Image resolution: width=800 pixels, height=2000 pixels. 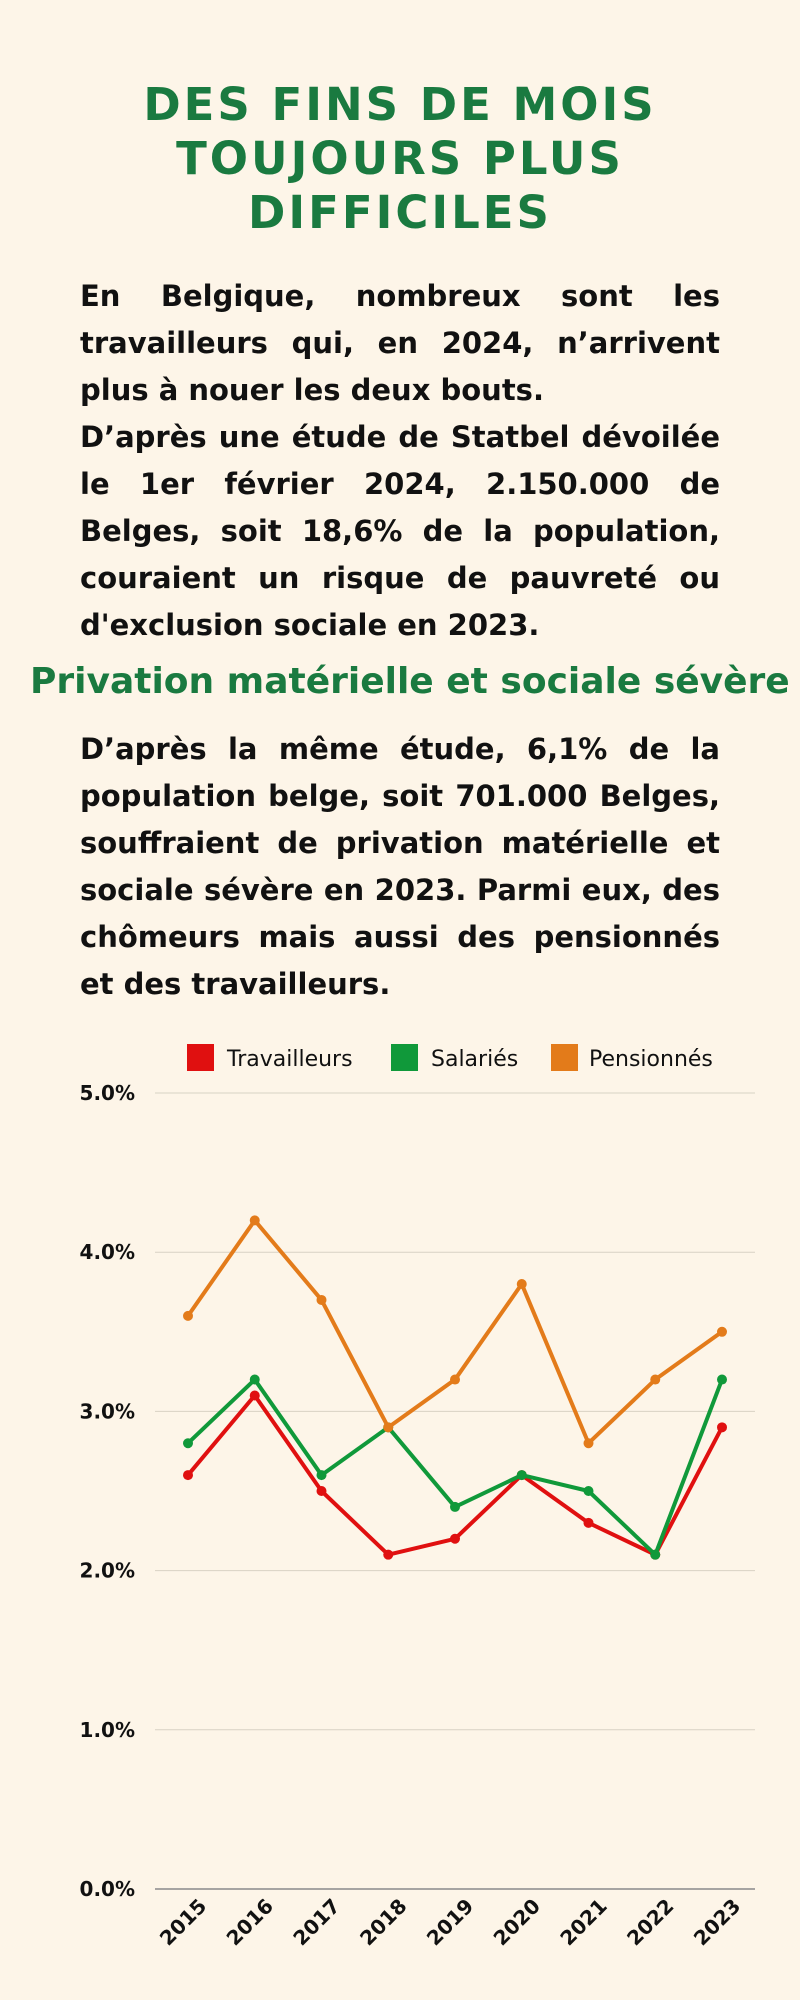 I want to click on legend-label: Pensionnés, so click(x=651, y=1059).